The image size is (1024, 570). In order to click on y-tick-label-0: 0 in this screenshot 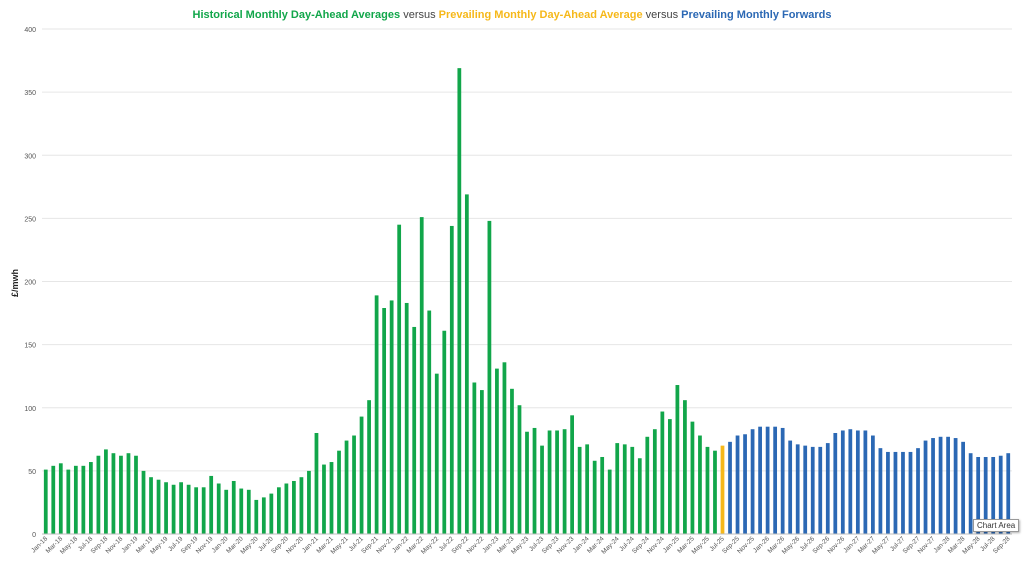, I will do `click(34, 535)`.